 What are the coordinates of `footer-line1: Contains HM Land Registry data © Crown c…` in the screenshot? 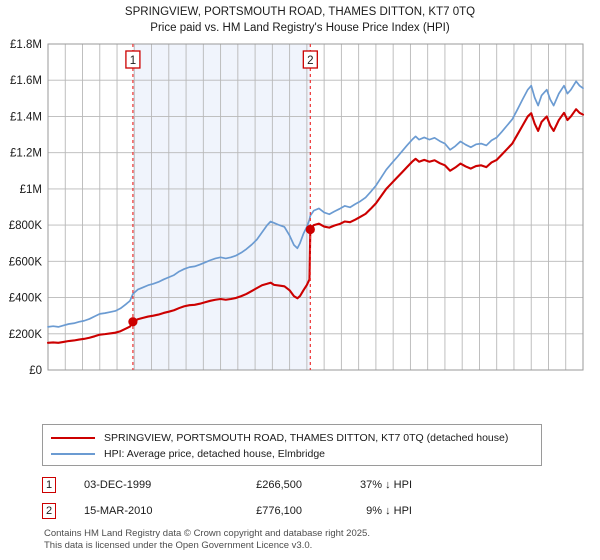 It's located at (207, 533).